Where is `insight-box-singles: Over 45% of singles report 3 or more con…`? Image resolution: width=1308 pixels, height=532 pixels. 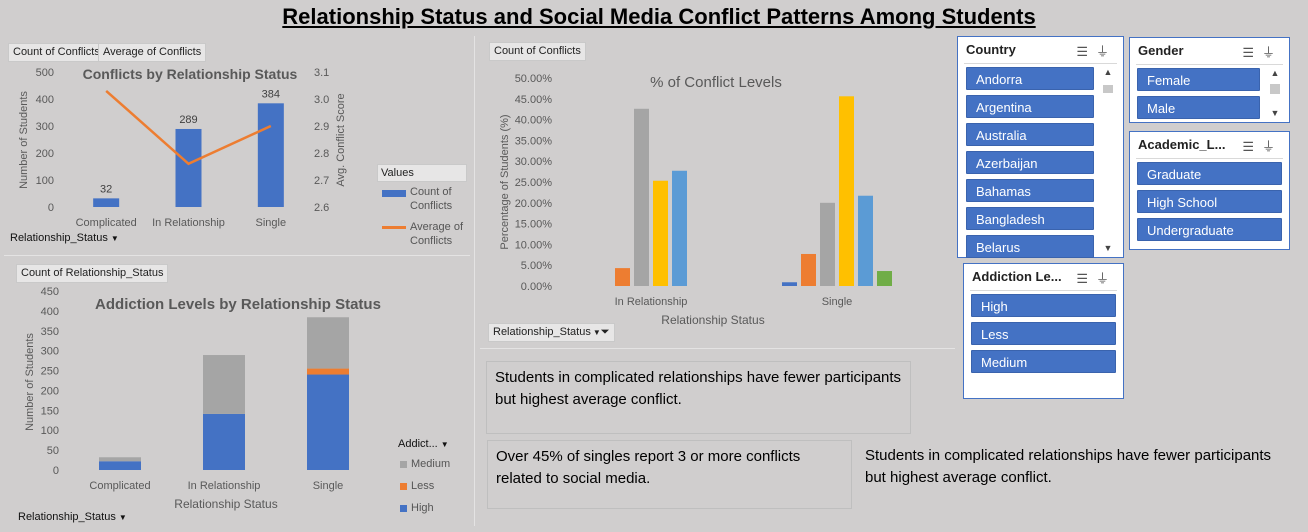
insight-box-singles: Over 45% of singles report 3 or more con… is located at coordinates (669, 474).